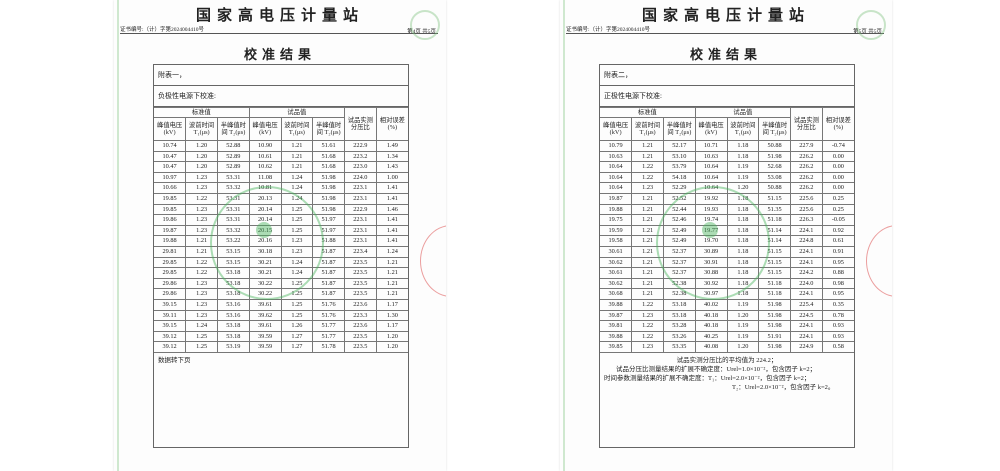 Image resolution: width=1000 pixels, height=471 pixels. I want to click on green-stamp, so click(713, 243).